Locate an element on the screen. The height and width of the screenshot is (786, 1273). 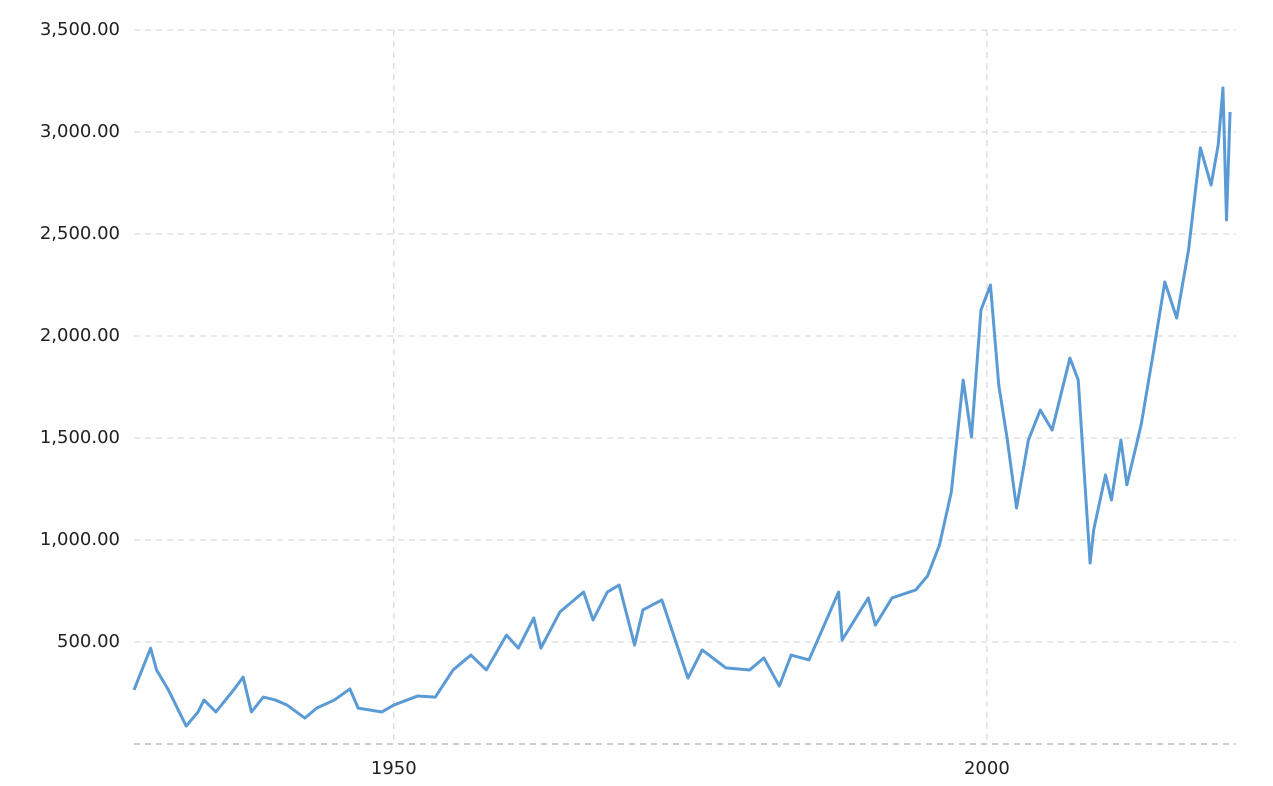
x-tick-label: 1950 is located at coordinates (394, 768).